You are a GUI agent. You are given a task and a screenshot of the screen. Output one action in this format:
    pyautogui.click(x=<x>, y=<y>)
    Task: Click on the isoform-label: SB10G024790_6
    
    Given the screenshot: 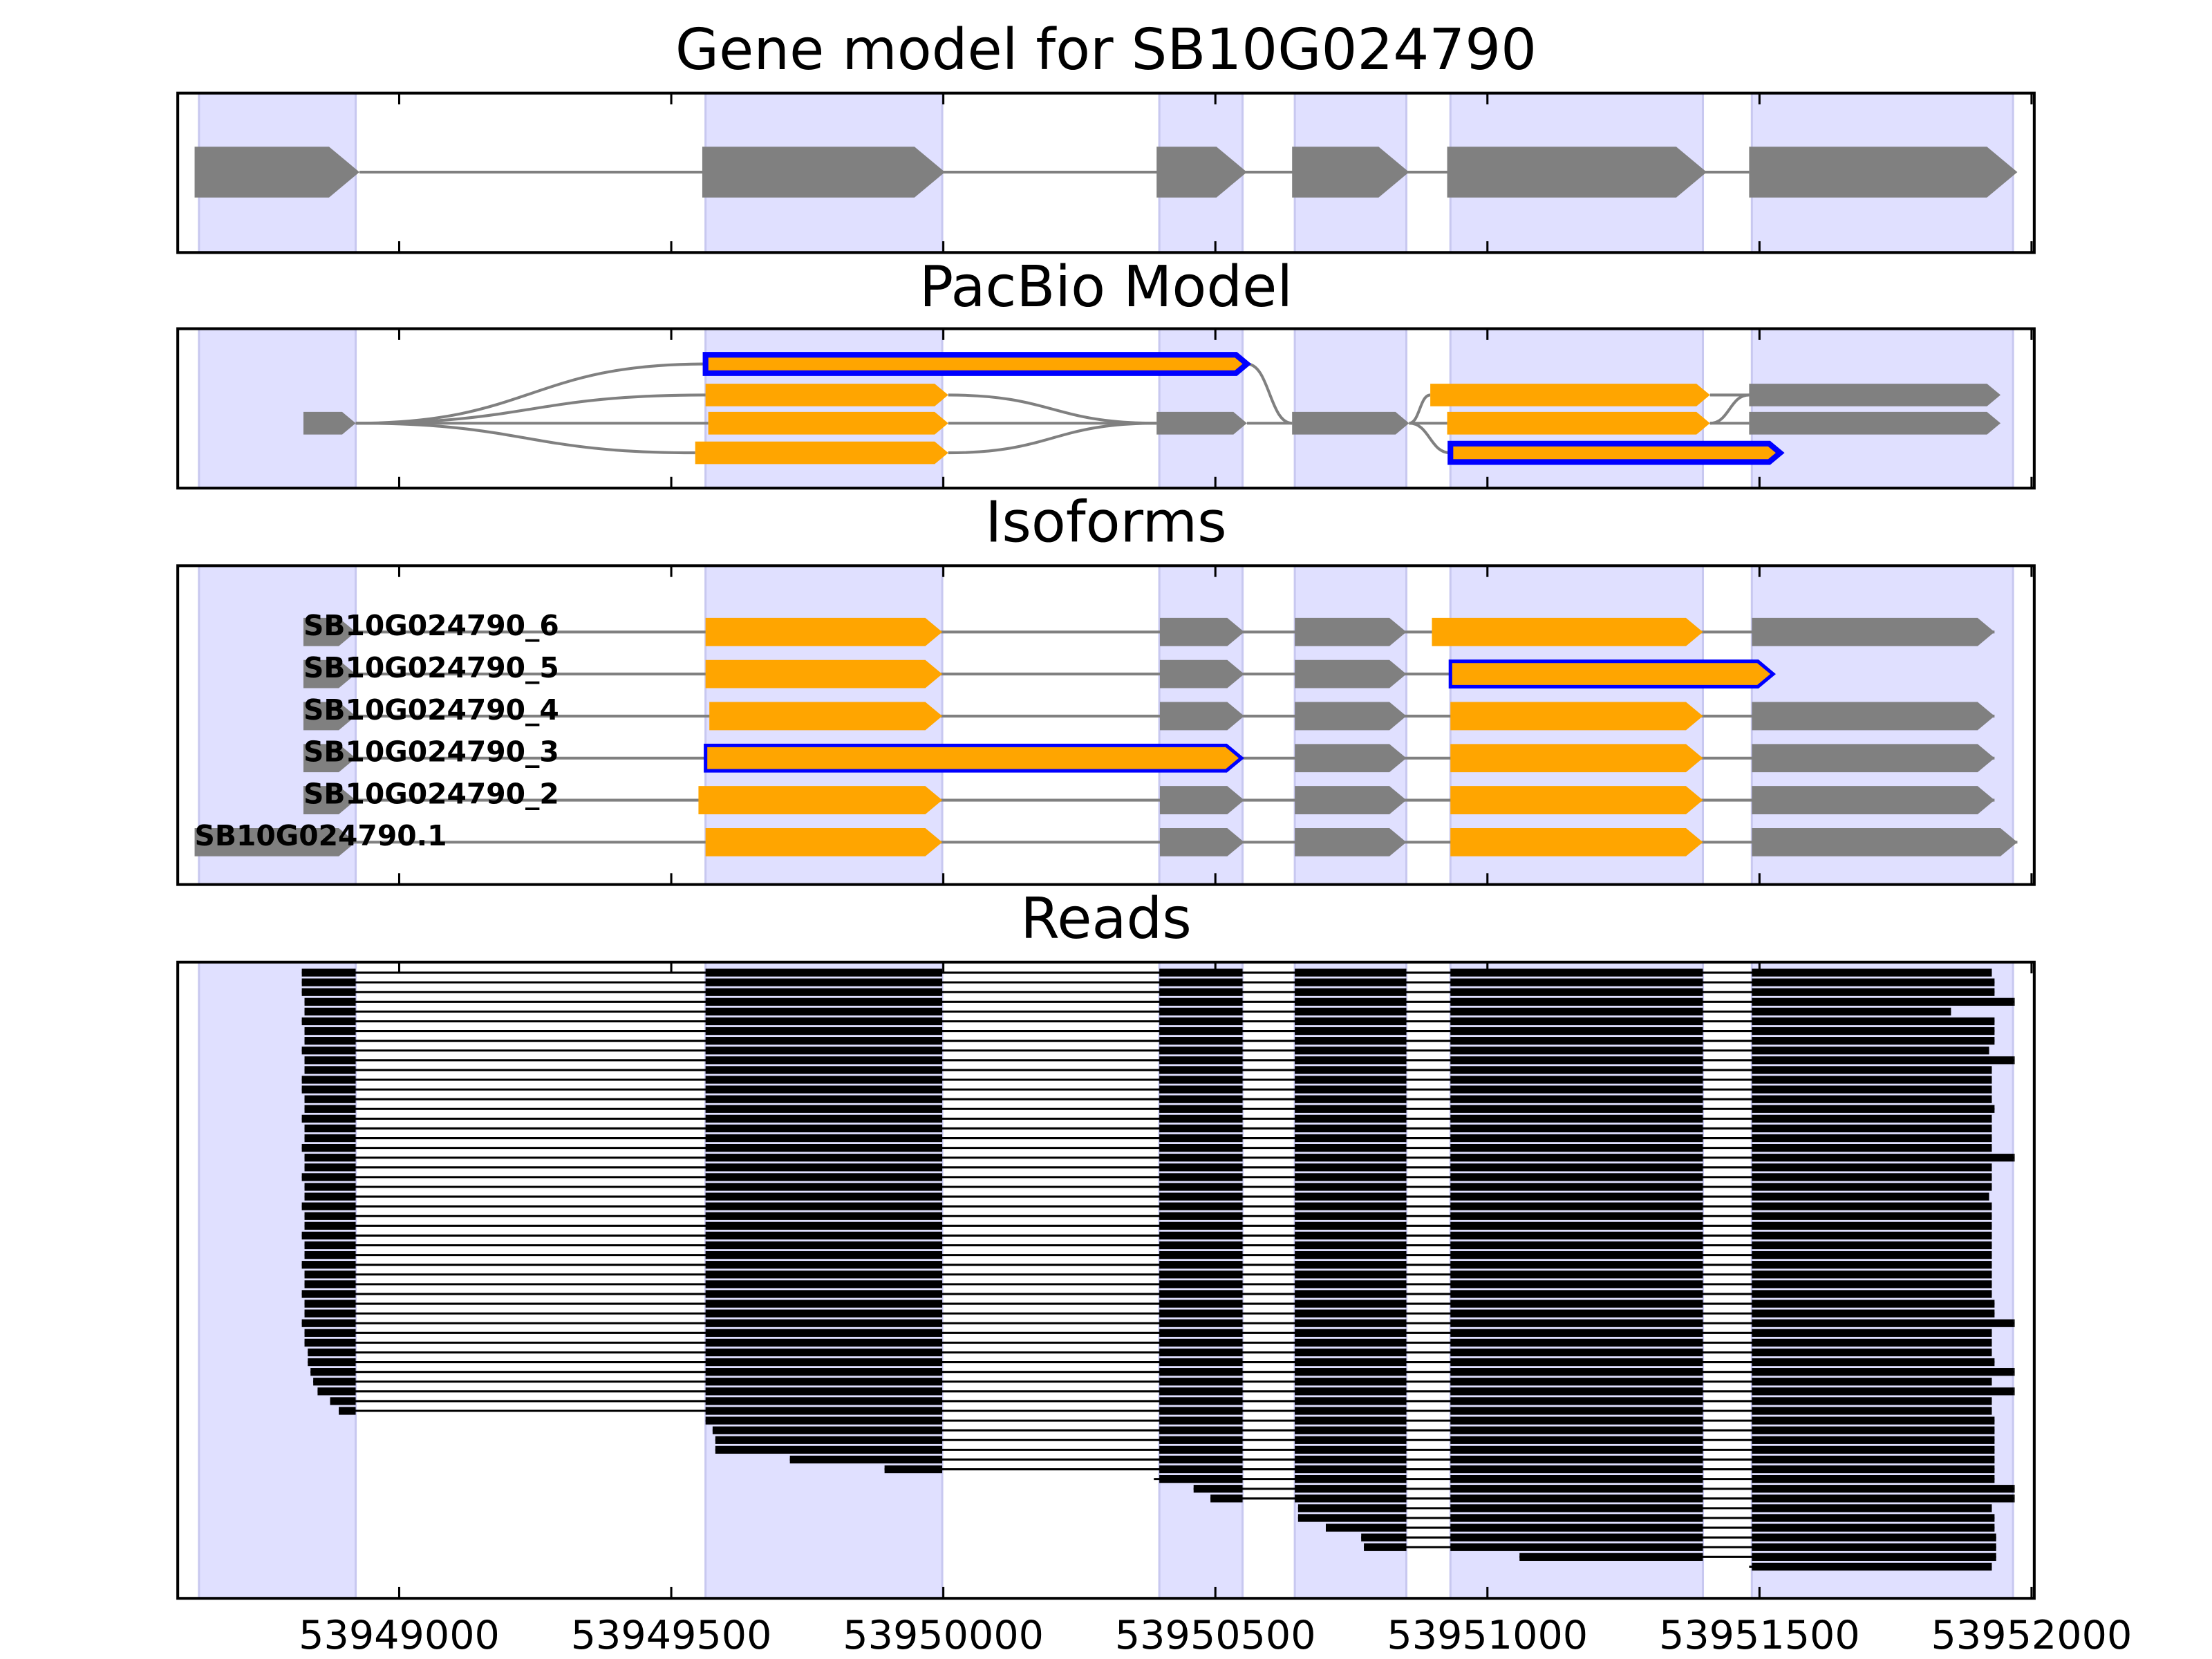 What is the action you would take?
    pyautogui.click(x=431, y=625)
    